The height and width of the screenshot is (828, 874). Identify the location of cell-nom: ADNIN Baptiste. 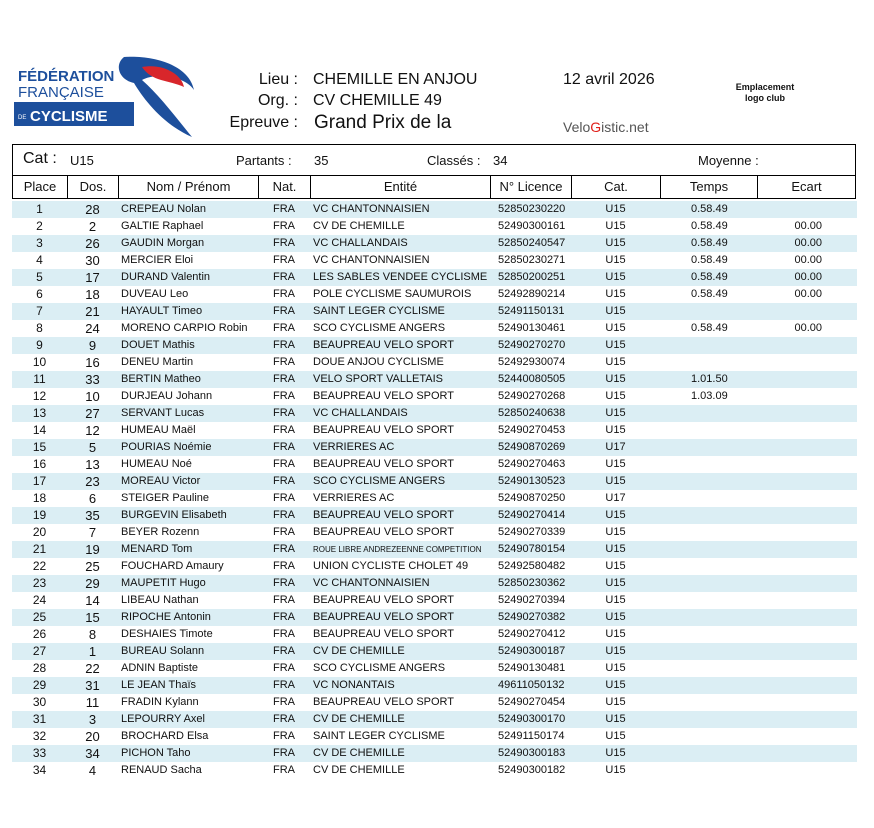
(160, 668).